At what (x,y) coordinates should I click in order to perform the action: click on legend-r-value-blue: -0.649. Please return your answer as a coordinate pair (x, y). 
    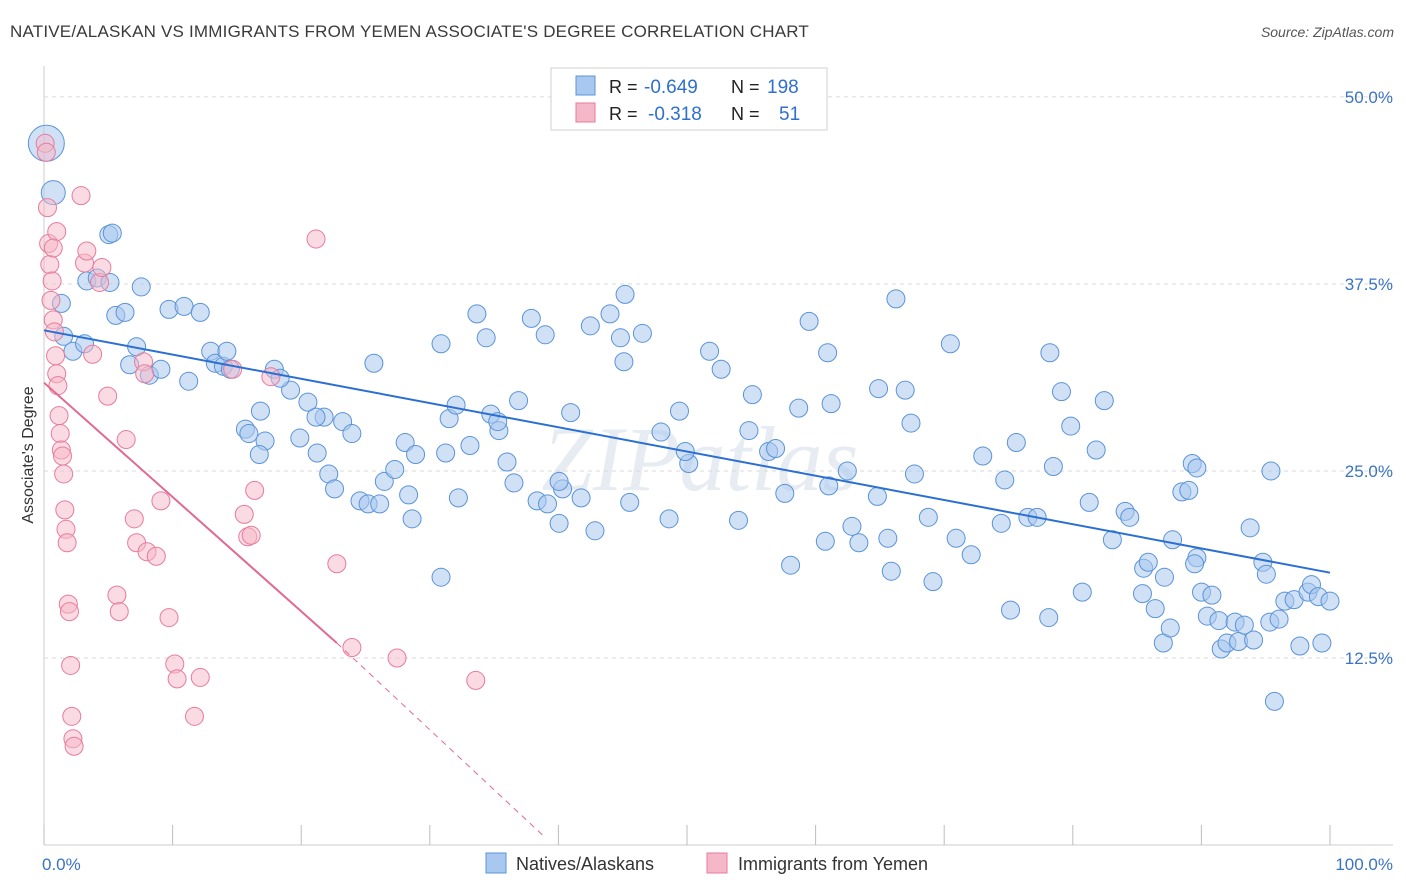
    Looking at the image, I should click on (671, 87).